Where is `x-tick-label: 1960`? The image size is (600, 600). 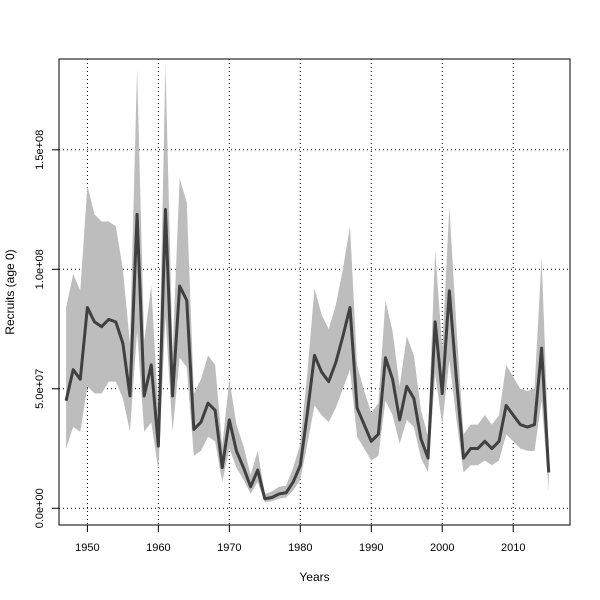 x-tick-label: 1960 is located at coordinates (158, 548).